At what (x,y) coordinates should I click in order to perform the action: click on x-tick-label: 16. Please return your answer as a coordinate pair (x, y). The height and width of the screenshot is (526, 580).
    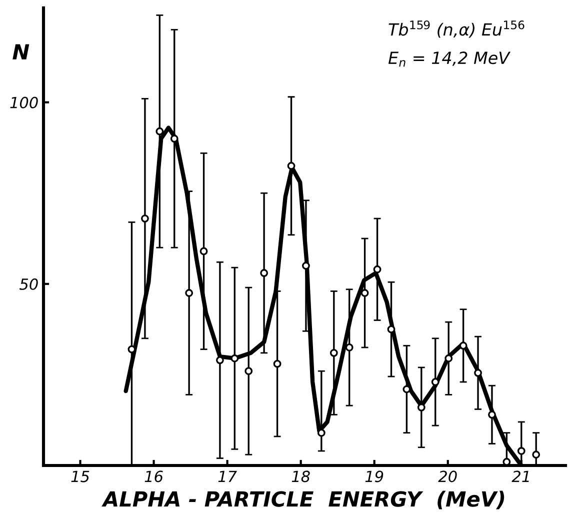
    Looking at the image, I should click on (153, 476).